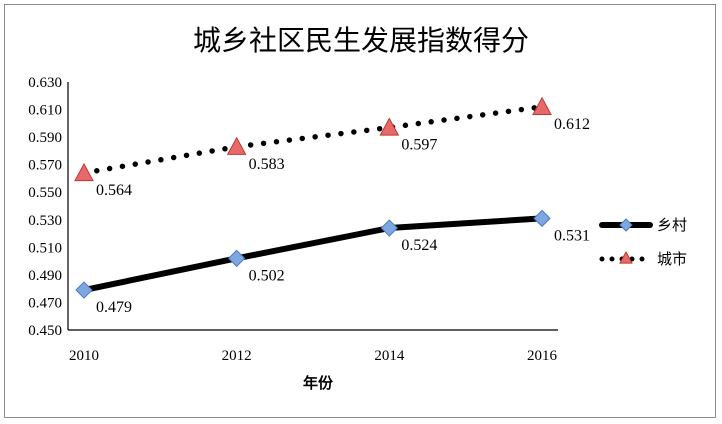 This screenshot has width=722, height=424. What do you see at coordinates (542, 356) in the screenshot?
I see `x-tick-label: 2016` at bounding box center [542, 356].